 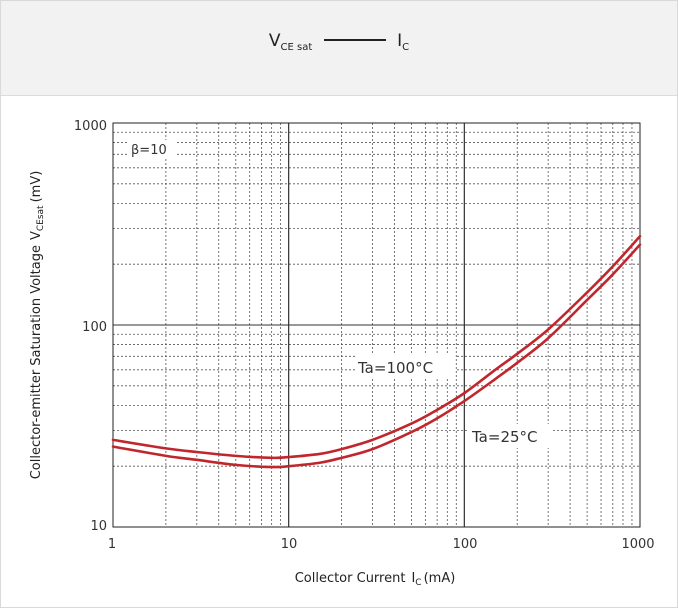 I want to click on title-i: I, so click(x=400, y=41).